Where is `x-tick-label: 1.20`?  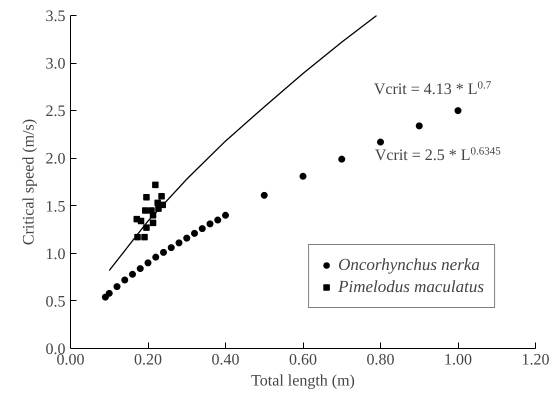 x-tick-label: 1.20 is located at coordinates (536, 360).